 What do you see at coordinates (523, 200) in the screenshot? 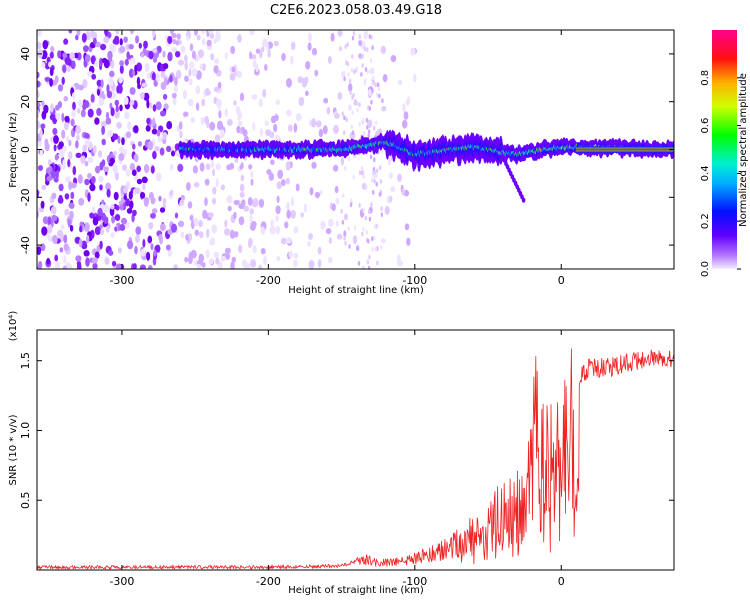
I see `signal-cell` at bounding box center [523, 200].